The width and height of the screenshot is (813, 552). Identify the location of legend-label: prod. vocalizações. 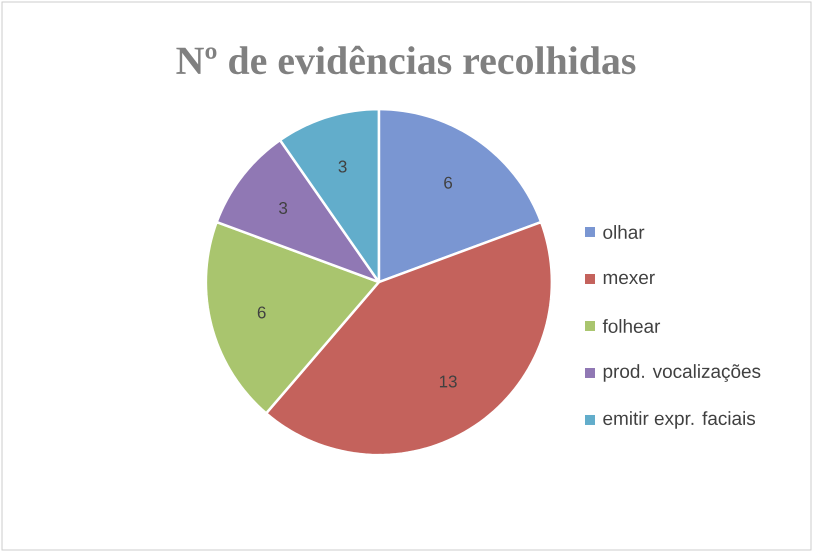
(682, 373).